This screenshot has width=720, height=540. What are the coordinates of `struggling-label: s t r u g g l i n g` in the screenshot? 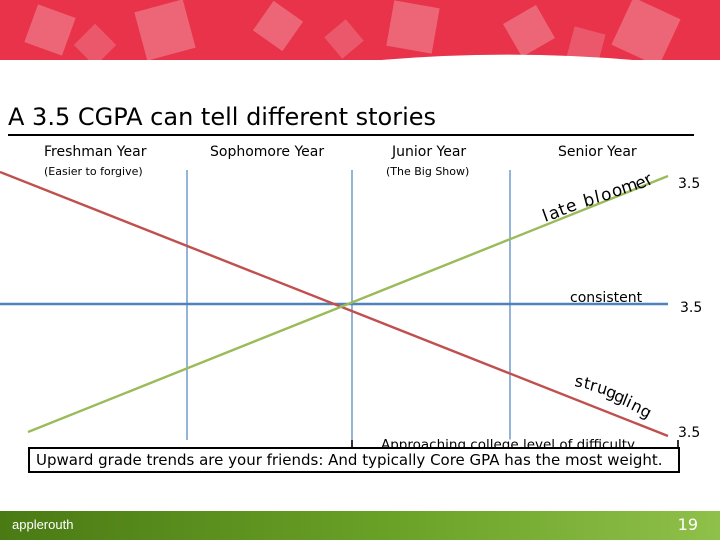 It's located at (614, 396).